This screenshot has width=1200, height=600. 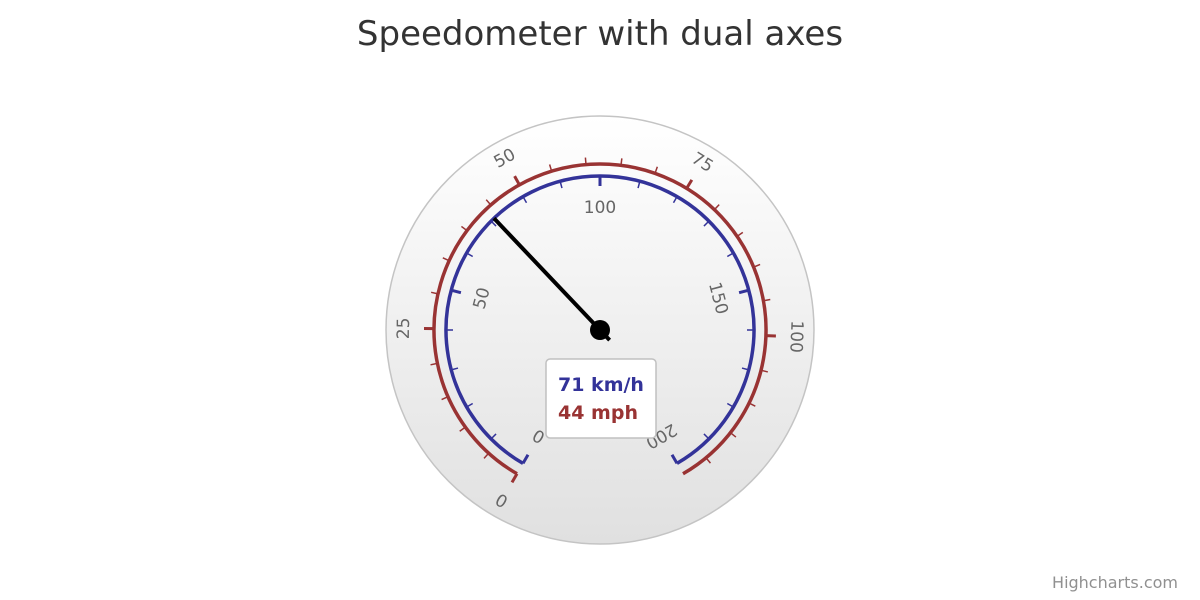 I want to click on gauge-needle, so click(x=552, y=279).